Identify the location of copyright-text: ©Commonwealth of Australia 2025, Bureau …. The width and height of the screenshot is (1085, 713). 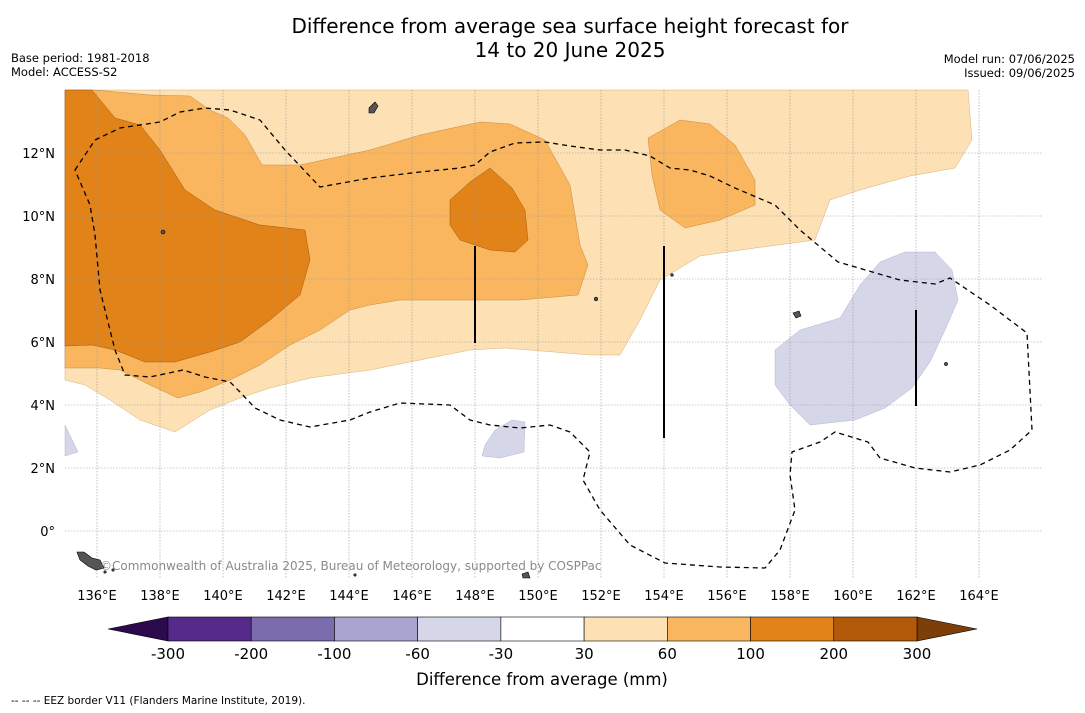
(351, 566).